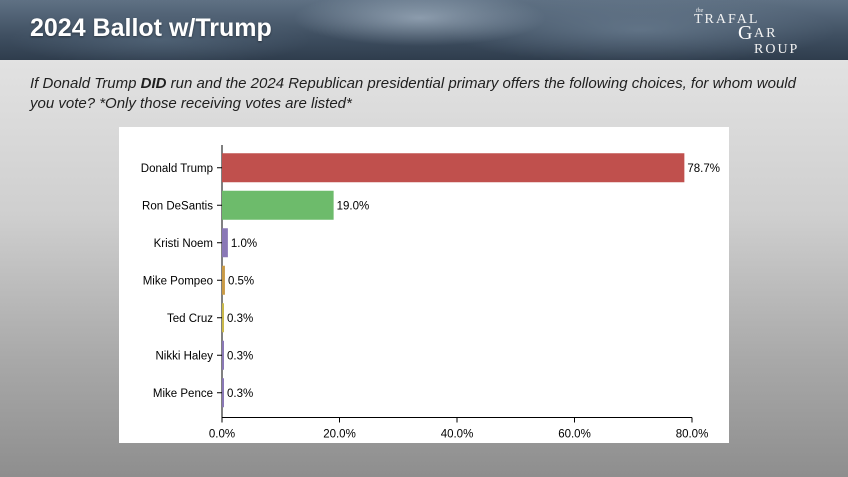 This screenshot has height=477, width=848. What do you see at coordinates (339, 435) in the screenshot?
I see `x-tick-label: 20.0%` at bounding box center [339, 435].